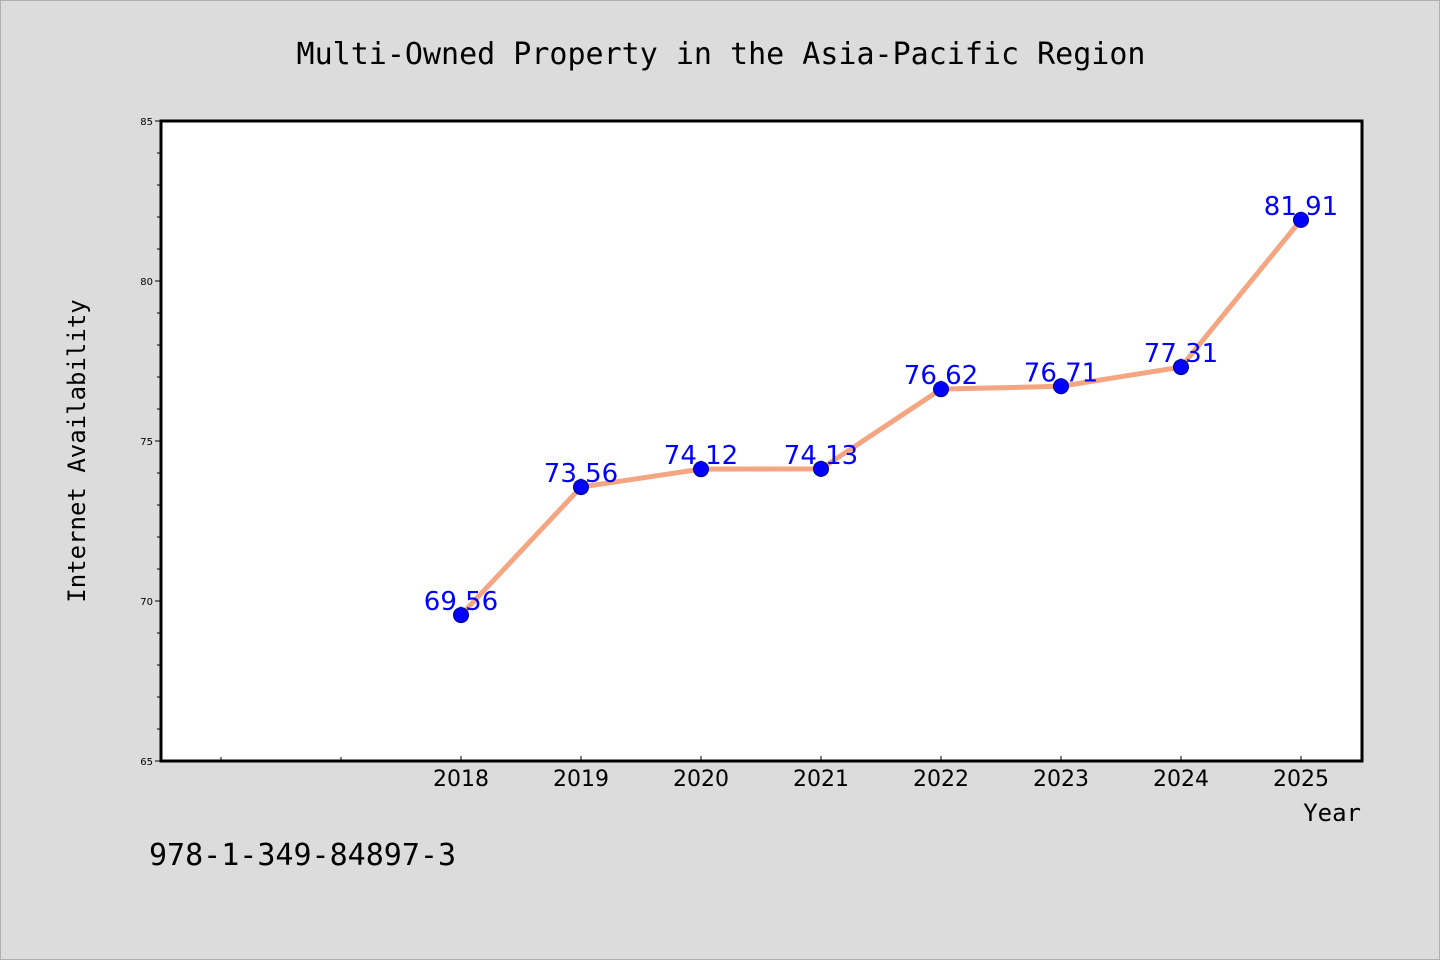 This screenshot has height=960, width=1440. What do you see at coordinates (821, 779) in the screenshot?
I see `x-tick-label: 2021` at bounding box center [821, 779].